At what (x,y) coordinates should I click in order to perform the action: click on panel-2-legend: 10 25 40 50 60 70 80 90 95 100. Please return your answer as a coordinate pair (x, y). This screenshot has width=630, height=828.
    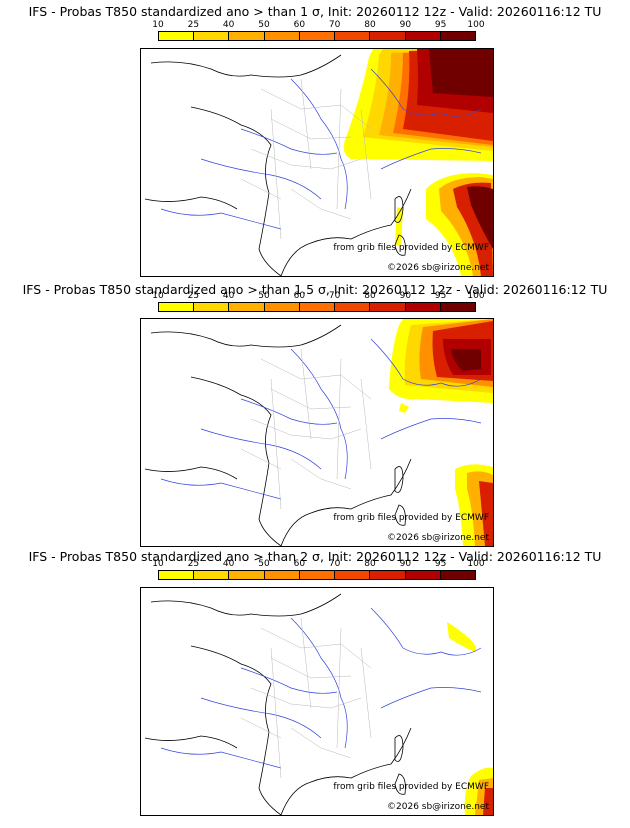
    Looking at the image, I should click on (318, 301).